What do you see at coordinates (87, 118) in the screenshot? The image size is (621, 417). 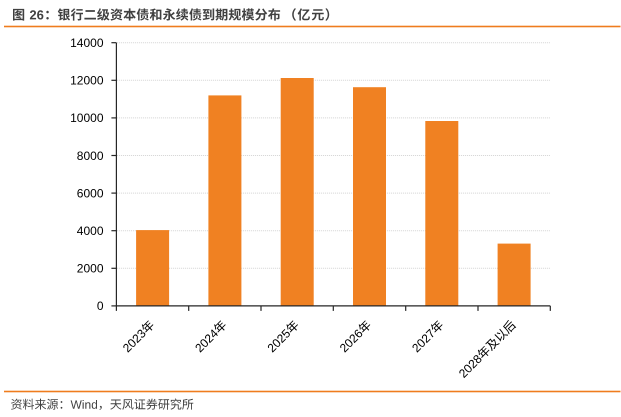 I see `svg-text: 10000` at bounding box center [87, 118].